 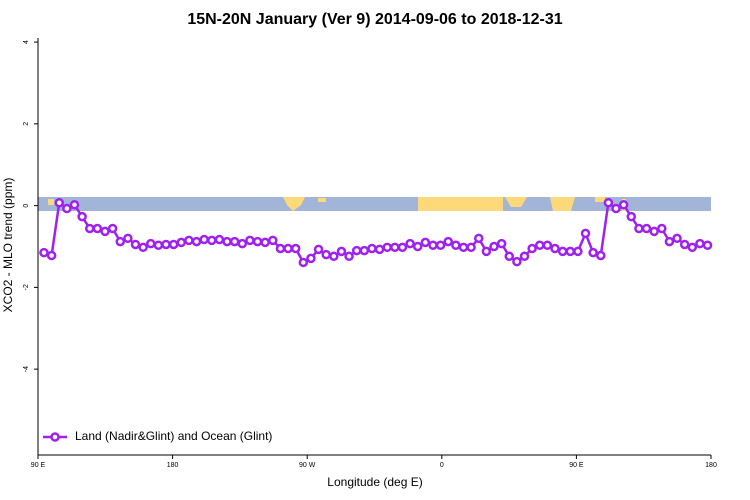 What do you see at coordinates (374, 204) in the screenshot?
I see `map-strip` at bounding box center [374, 204].